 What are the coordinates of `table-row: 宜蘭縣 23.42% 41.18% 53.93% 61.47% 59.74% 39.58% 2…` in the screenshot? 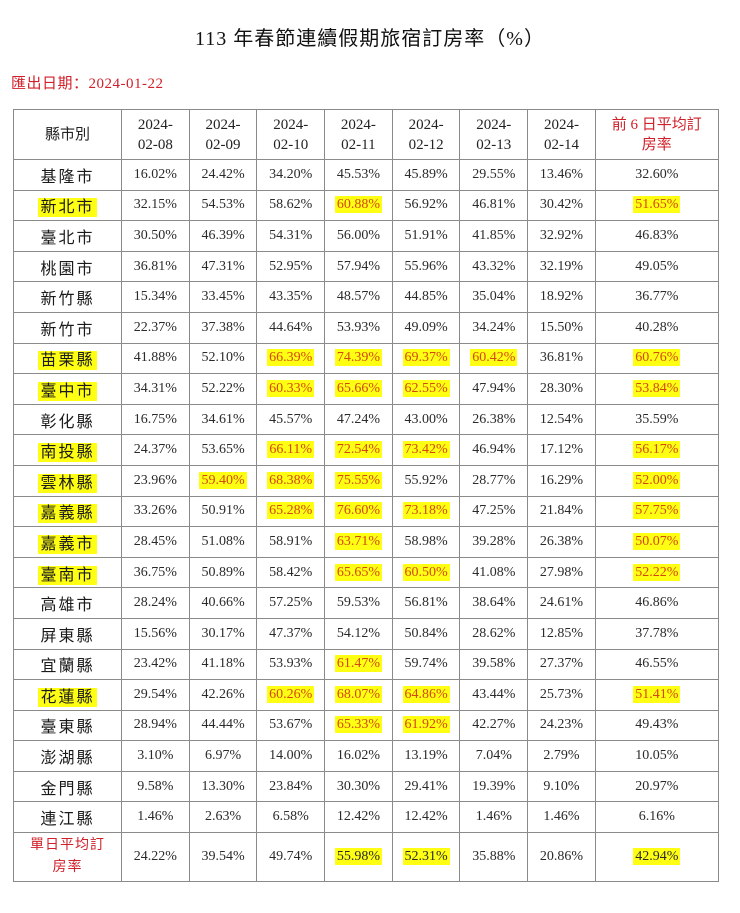 It's located at (366, 664).